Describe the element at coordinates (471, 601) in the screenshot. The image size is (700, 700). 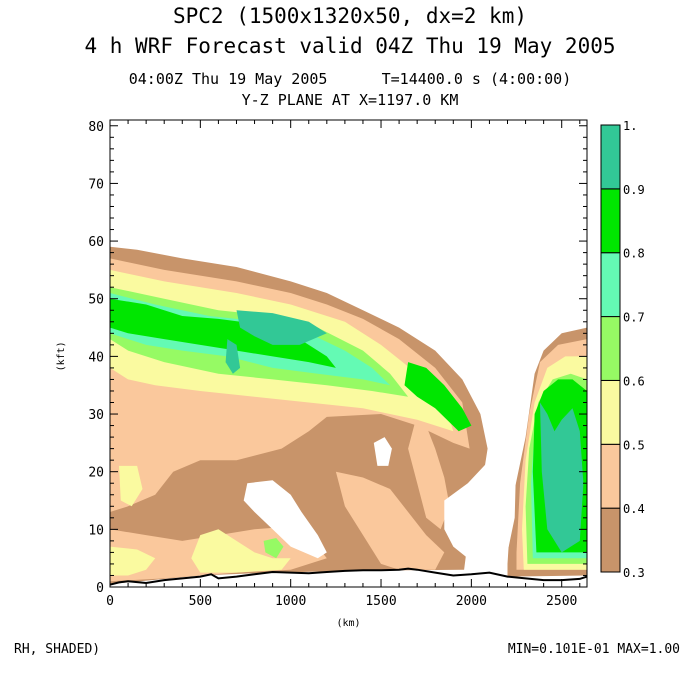
I see `x-tick-label: 2000` at that location.